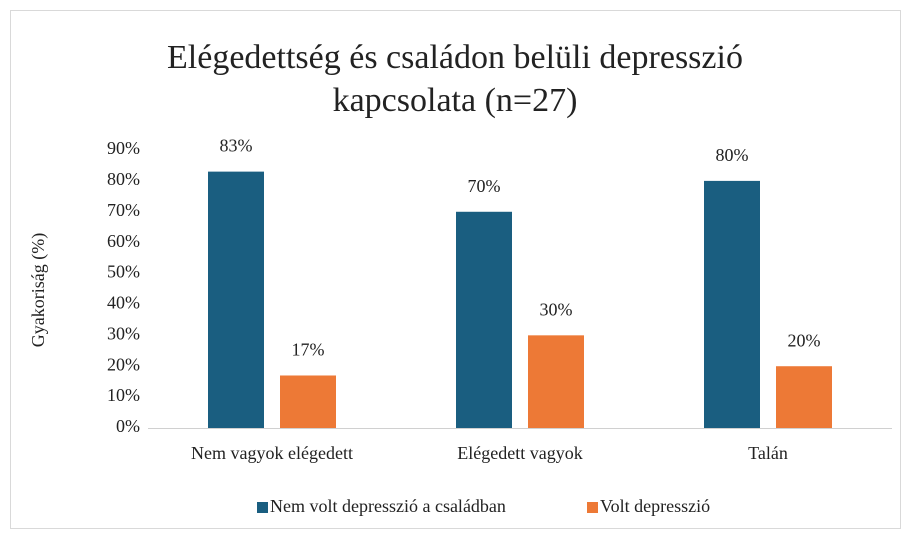  Describe the element at coordinates (484, 186) in the screenshot. I see `data-label: 70%` at that location.